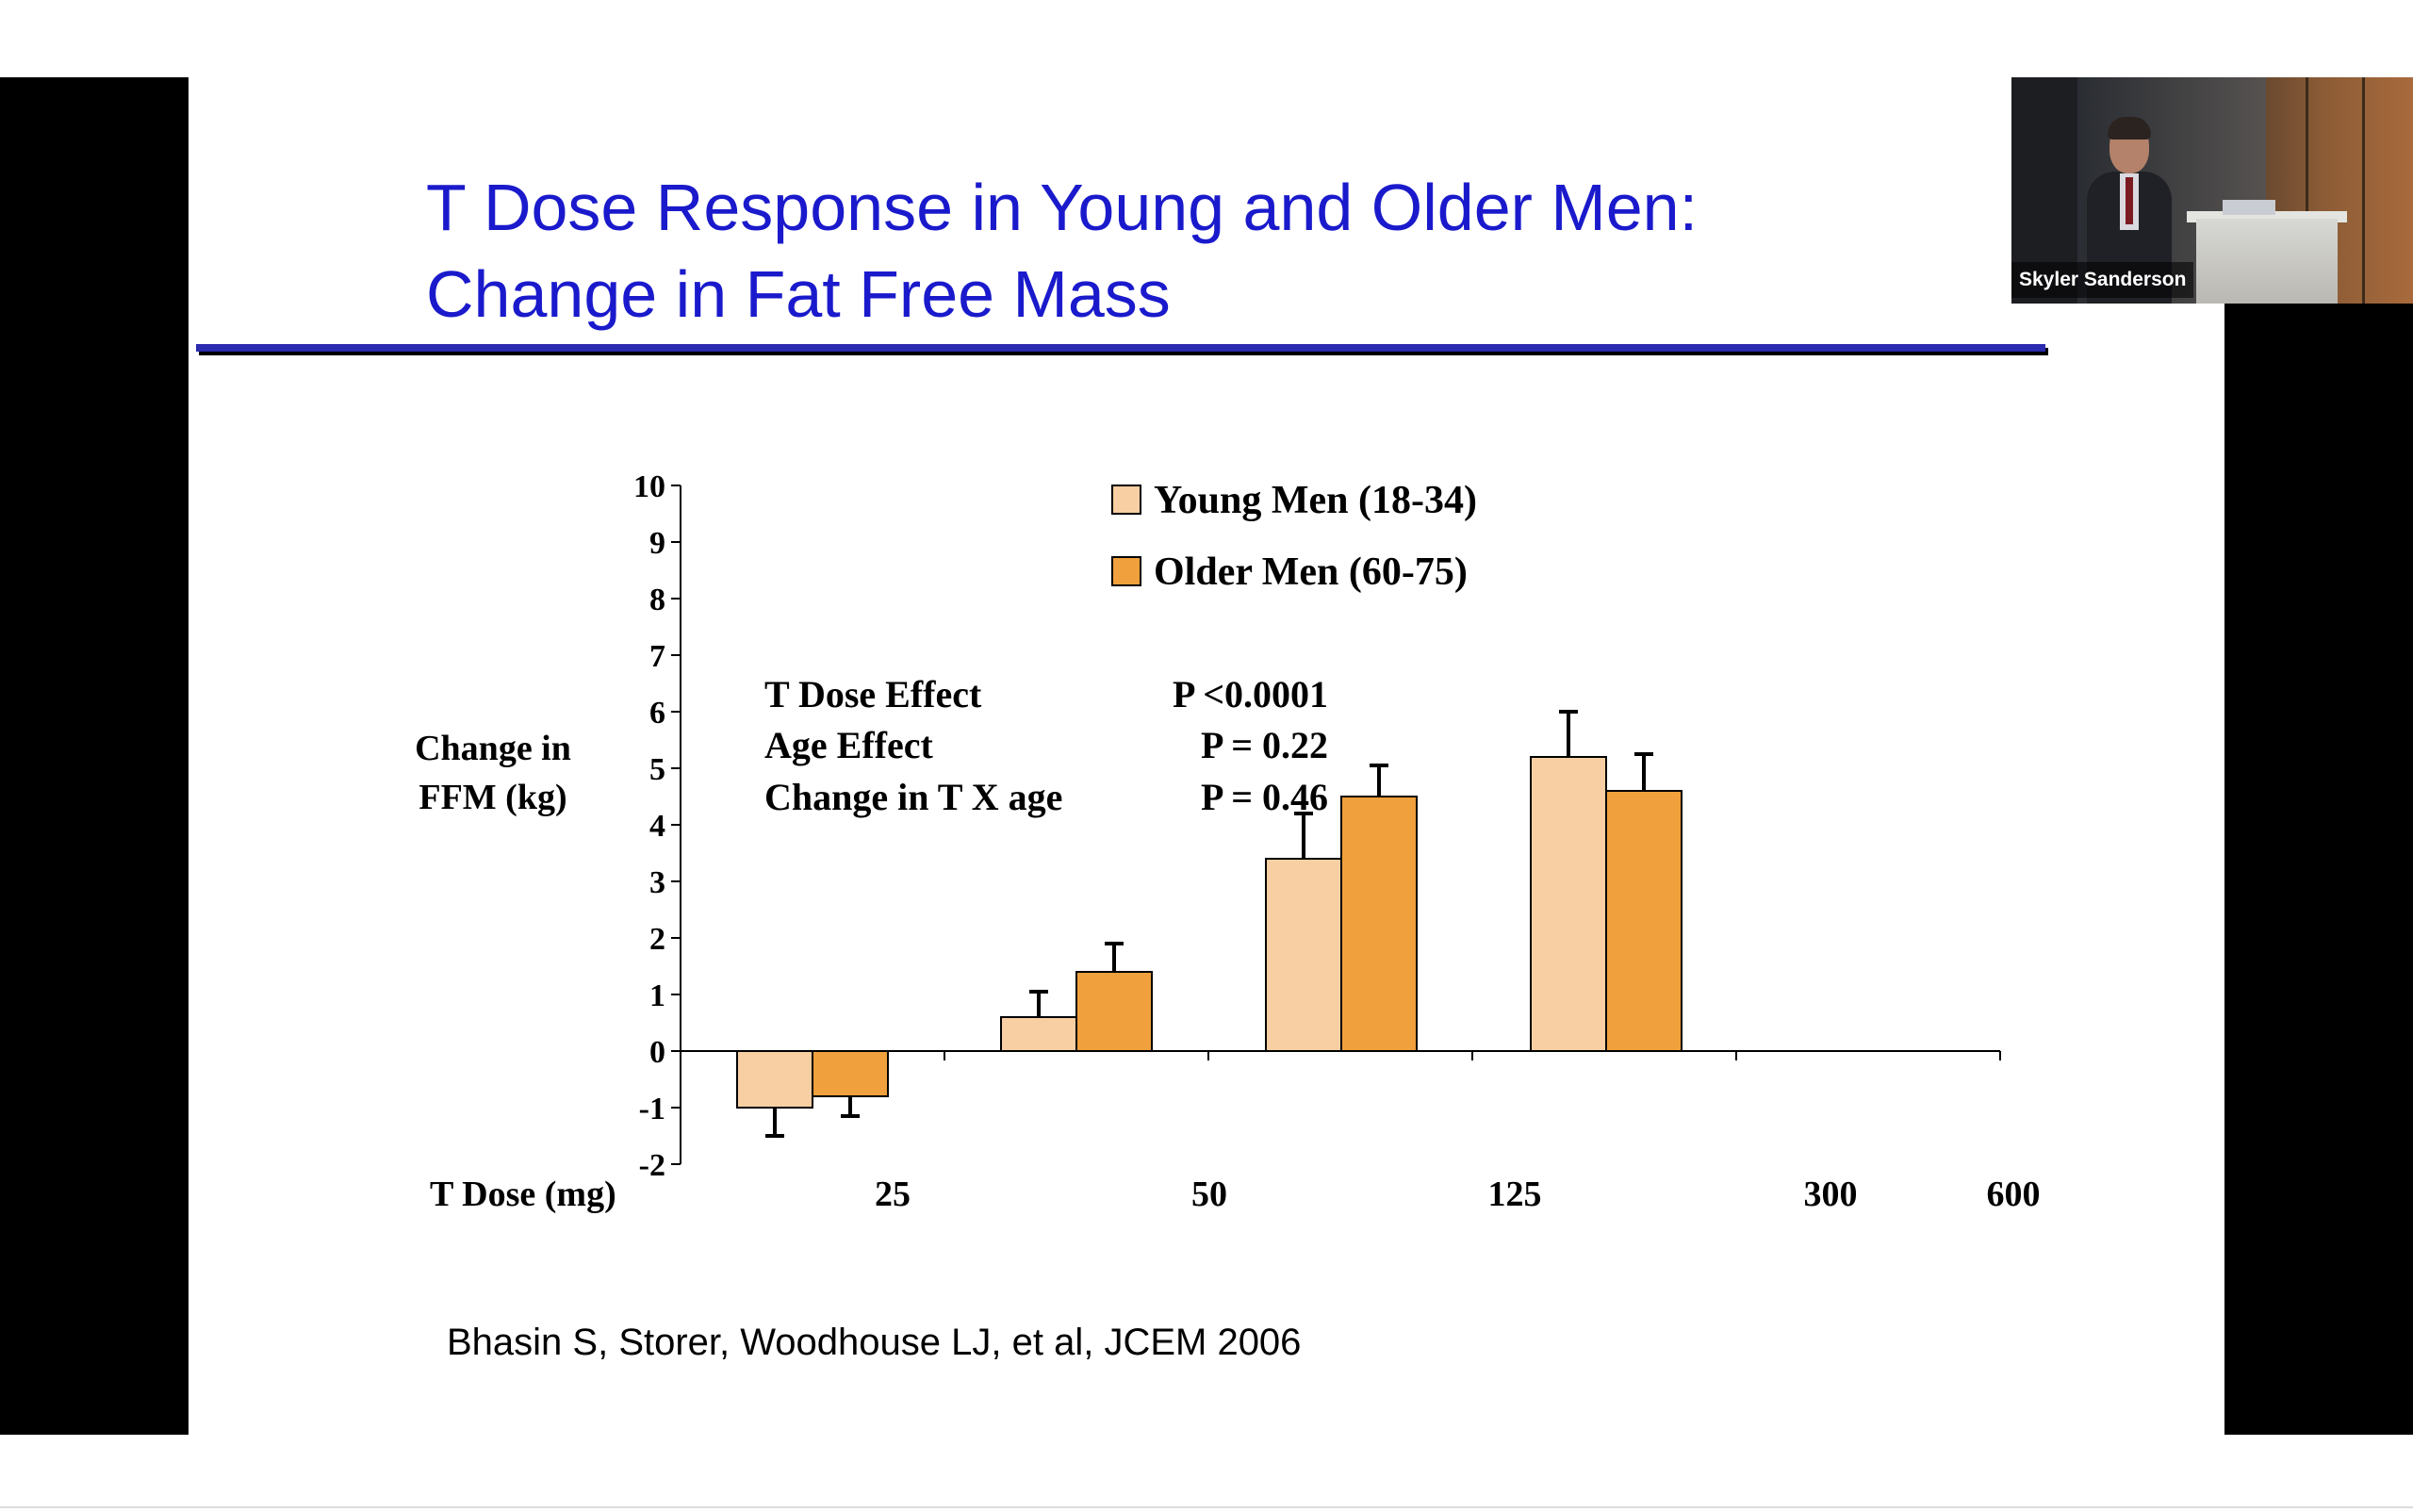  What do you see at coordinates (649, 486) in the screenshot?
I see `y-tick-label: 10` at bounding box center [649, 486].